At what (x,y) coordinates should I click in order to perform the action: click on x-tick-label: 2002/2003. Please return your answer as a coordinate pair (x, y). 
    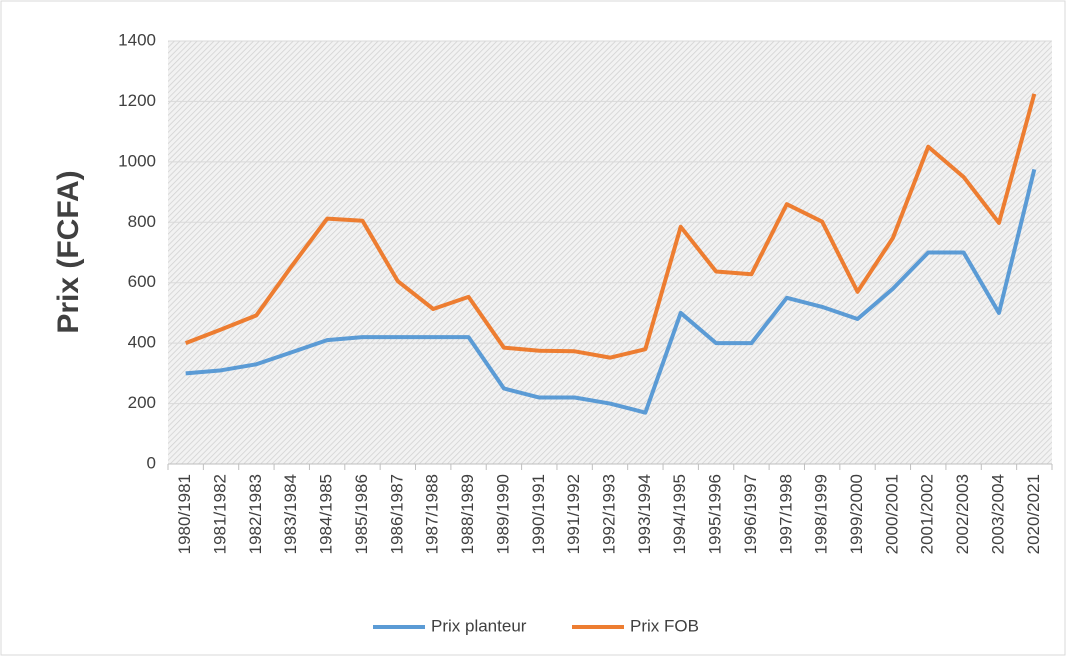
    Looking at the image, I should click on (962, 514).